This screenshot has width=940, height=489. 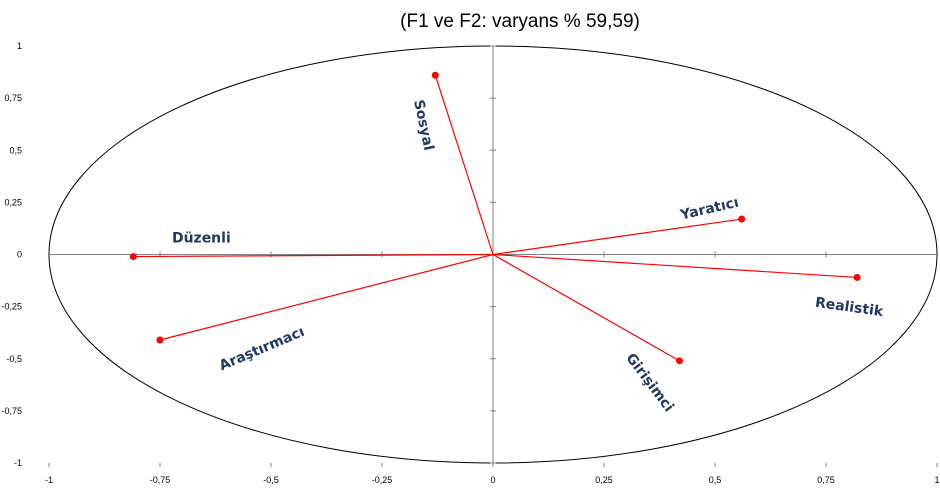 I want to click on y-tick-label: 0, so click(x=19, y=255).